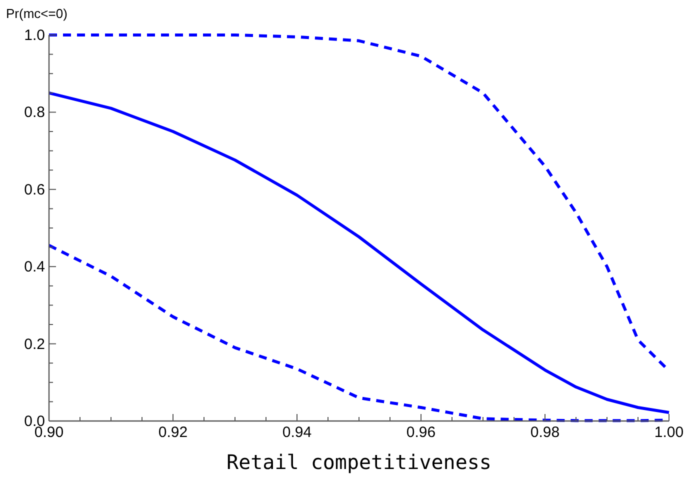 The height and width of the screenshot is (483, 693). I want to click on y-tick-label: 0.6, so click(34, 189).